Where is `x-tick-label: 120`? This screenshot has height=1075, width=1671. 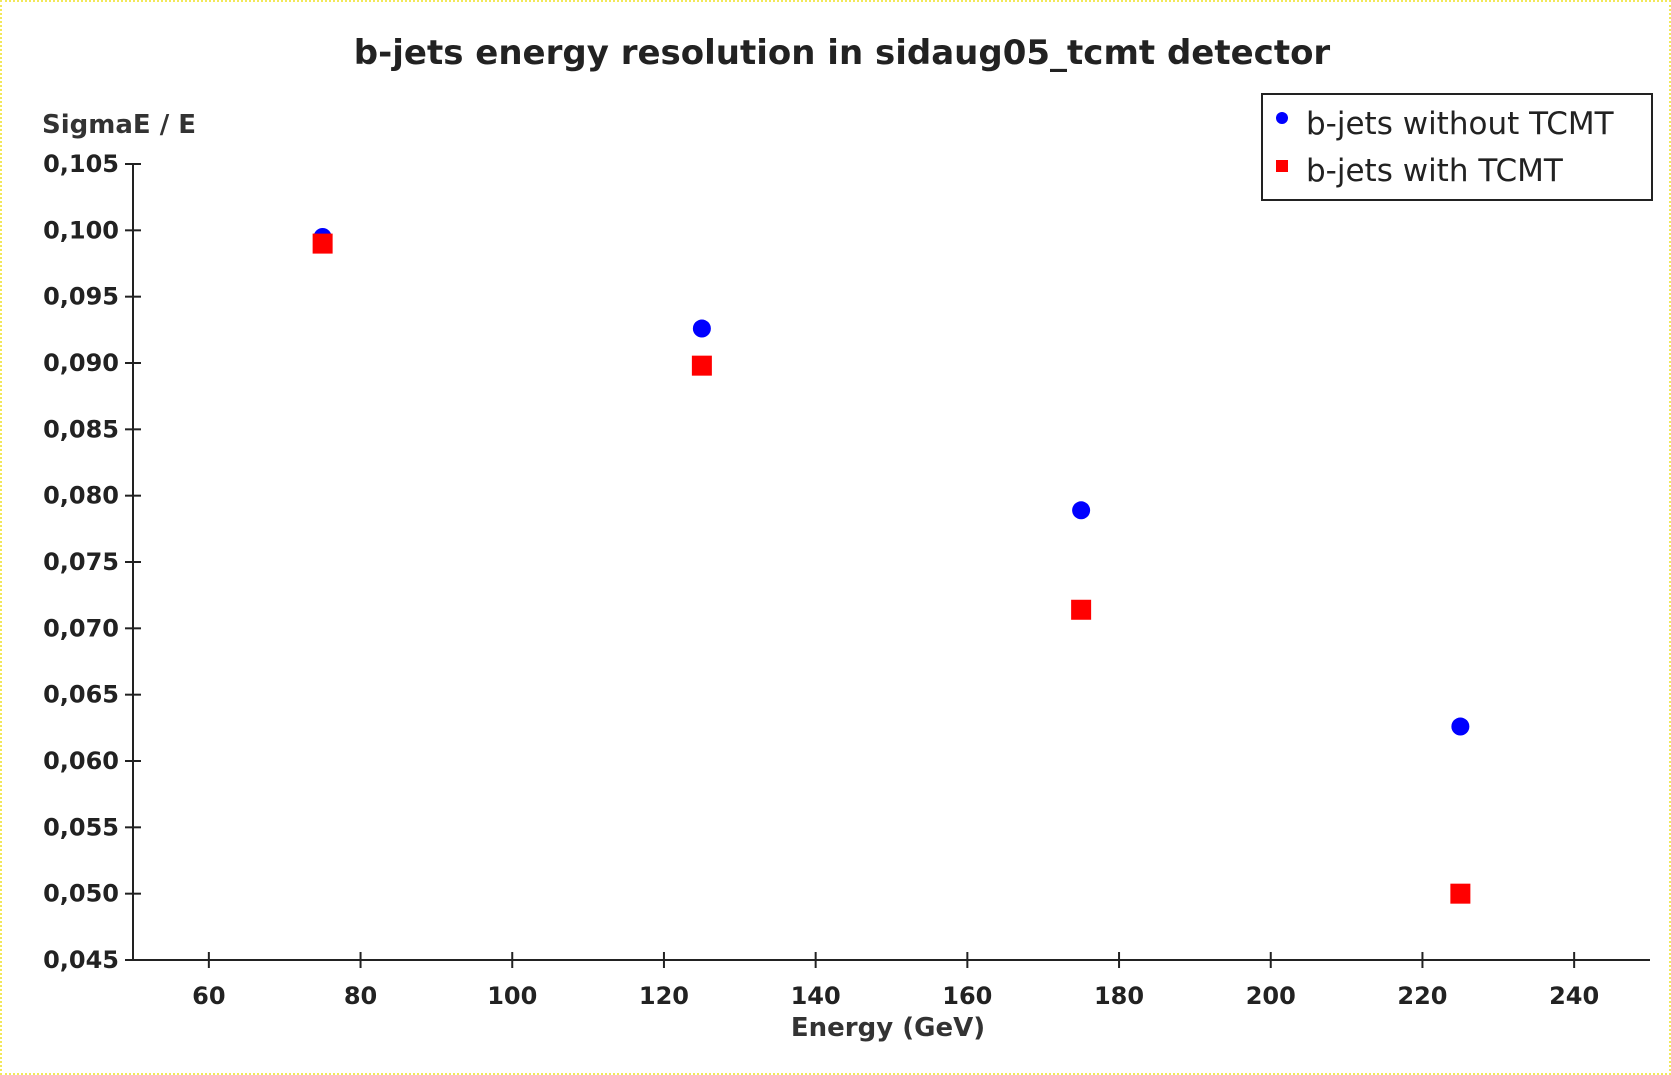 x-tick-label: 120 is located at coordinates (664, 996).